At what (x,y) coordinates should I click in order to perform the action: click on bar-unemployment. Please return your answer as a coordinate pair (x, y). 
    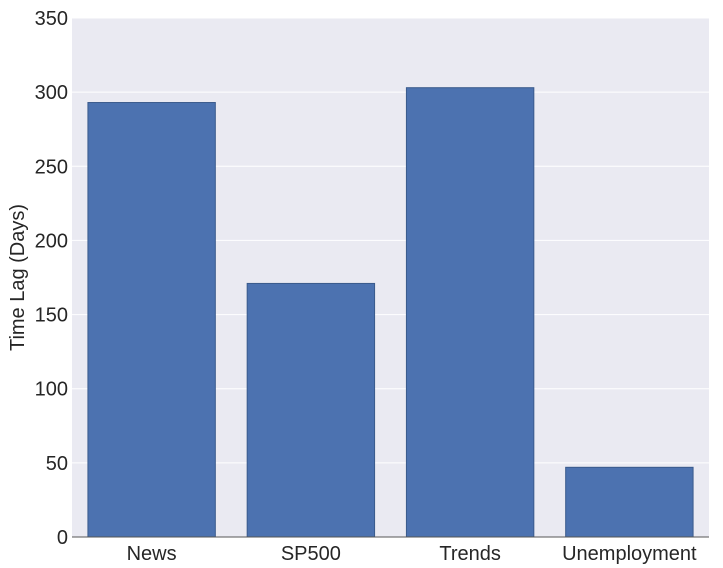
    Looking at the image, I should click on (629, 502).